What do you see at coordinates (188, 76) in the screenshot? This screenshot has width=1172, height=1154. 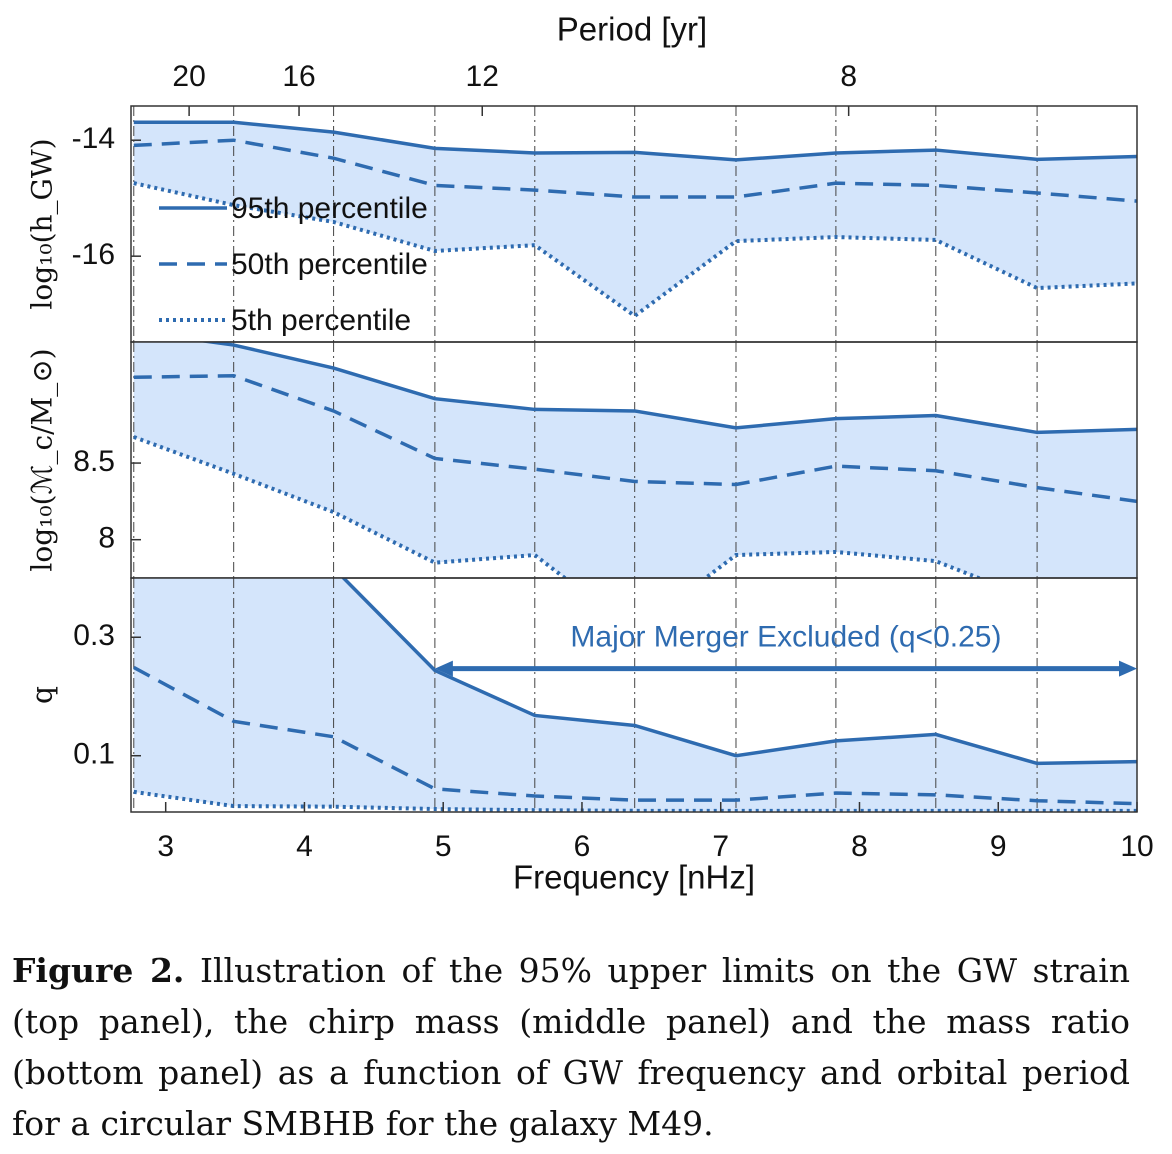 I see `x2-tick-label: 20` at bounding box center [188, 76].